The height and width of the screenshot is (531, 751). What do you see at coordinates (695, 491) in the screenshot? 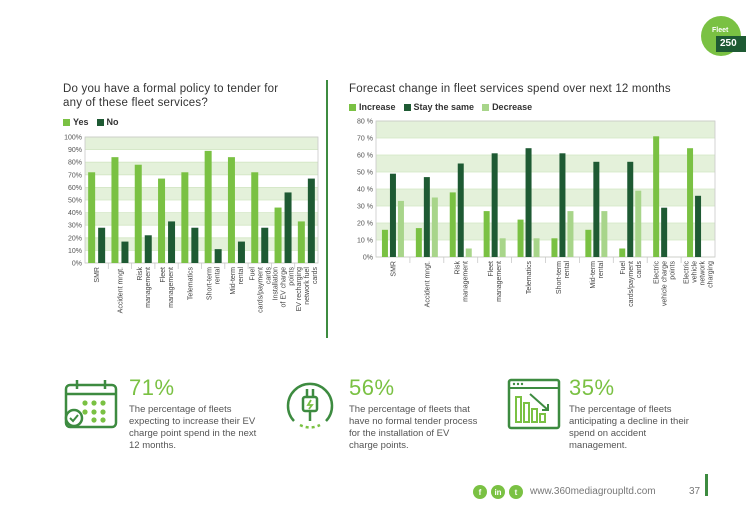
I see `page-number: 37` at bounding box center [695, 491].